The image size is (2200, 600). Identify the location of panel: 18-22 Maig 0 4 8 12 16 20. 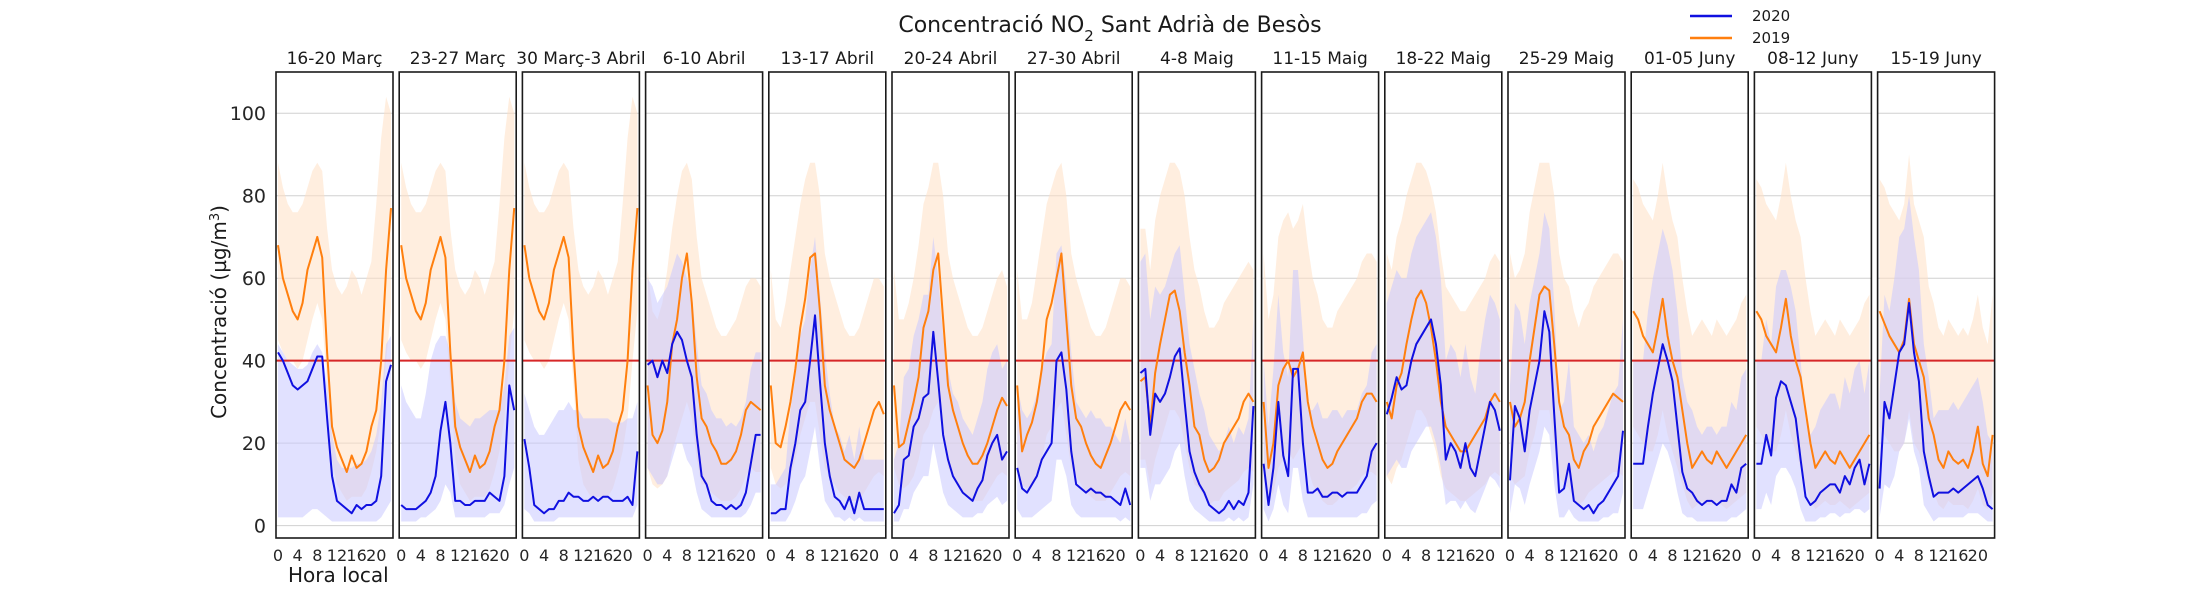
(1442, 307).